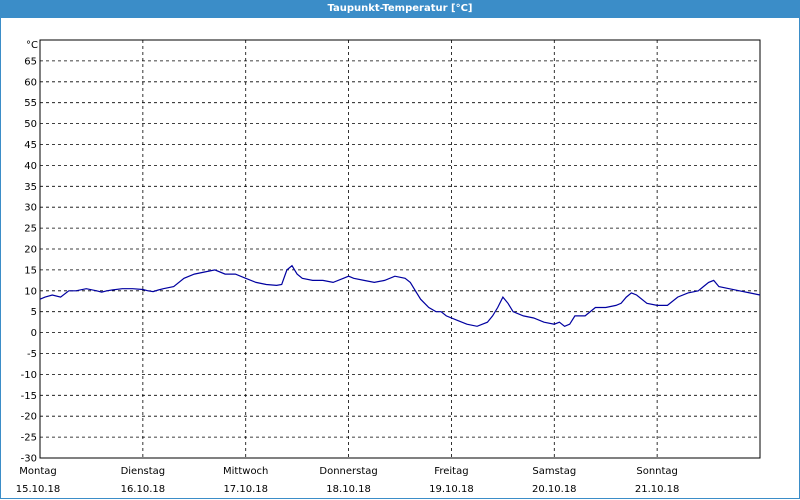 This screenshot has height=500, width=800. I want to click on y-tick-label: -30, so click(29, 459).